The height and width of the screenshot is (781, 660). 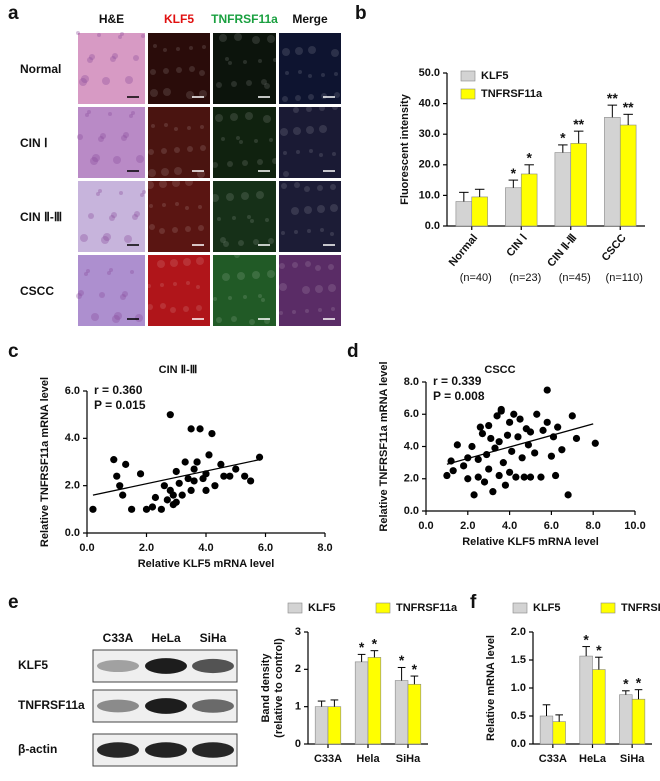 What do you see at coordinates (86, 548) in the screenshot?
I see `x-tick-label: 0.0` at bounding box center [86, 548].